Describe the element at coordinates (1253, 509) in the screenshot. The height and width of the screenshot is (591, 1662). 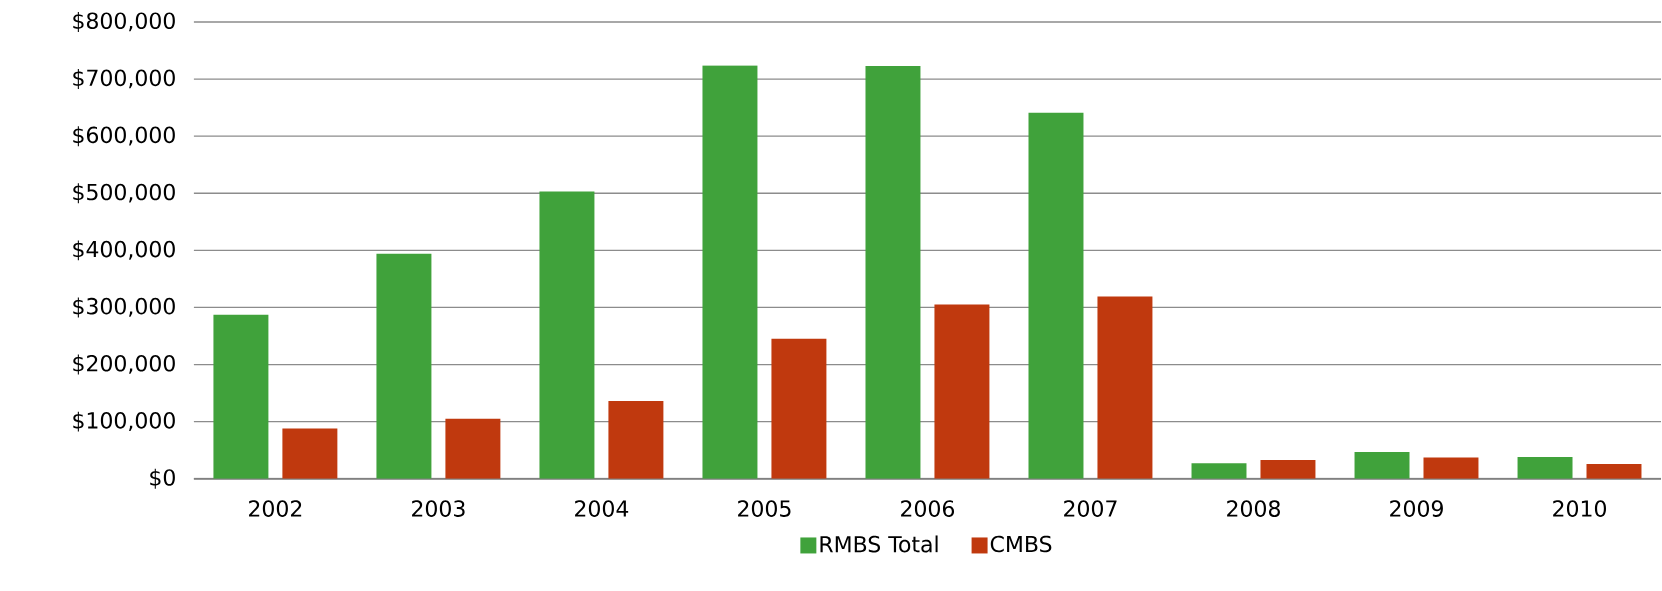
I see `x-tick-label: 2008` at that location.